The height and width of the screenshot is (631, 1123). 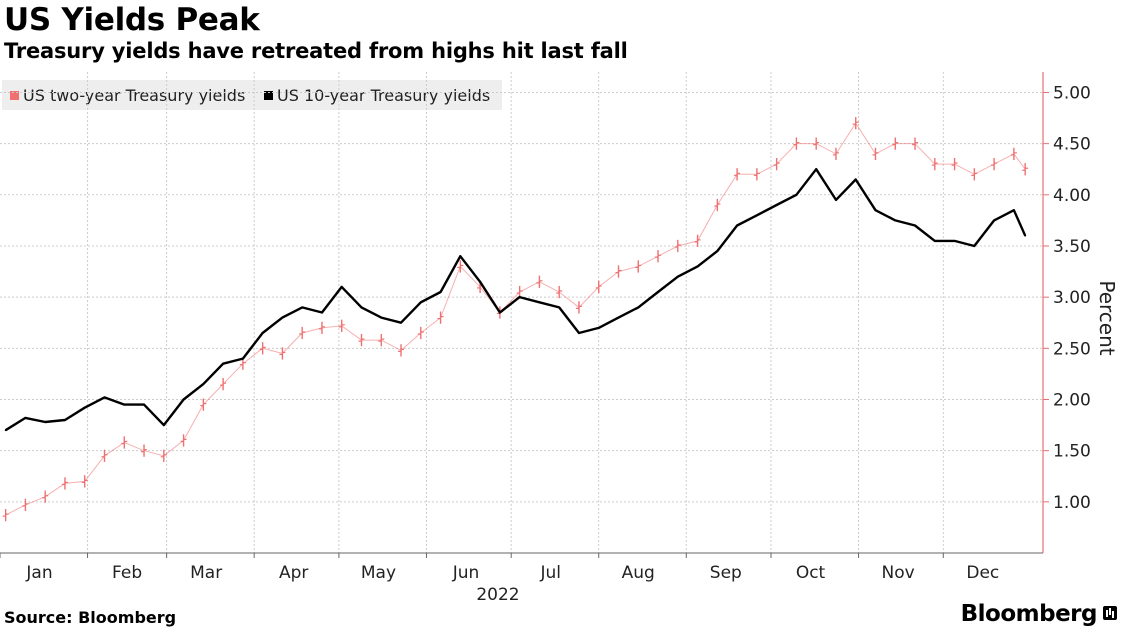 What do you see at coordinates (1110, 613) in the screenshot?
I see `bloomberg-terminal-icon` at bounding box center [1110, 613].